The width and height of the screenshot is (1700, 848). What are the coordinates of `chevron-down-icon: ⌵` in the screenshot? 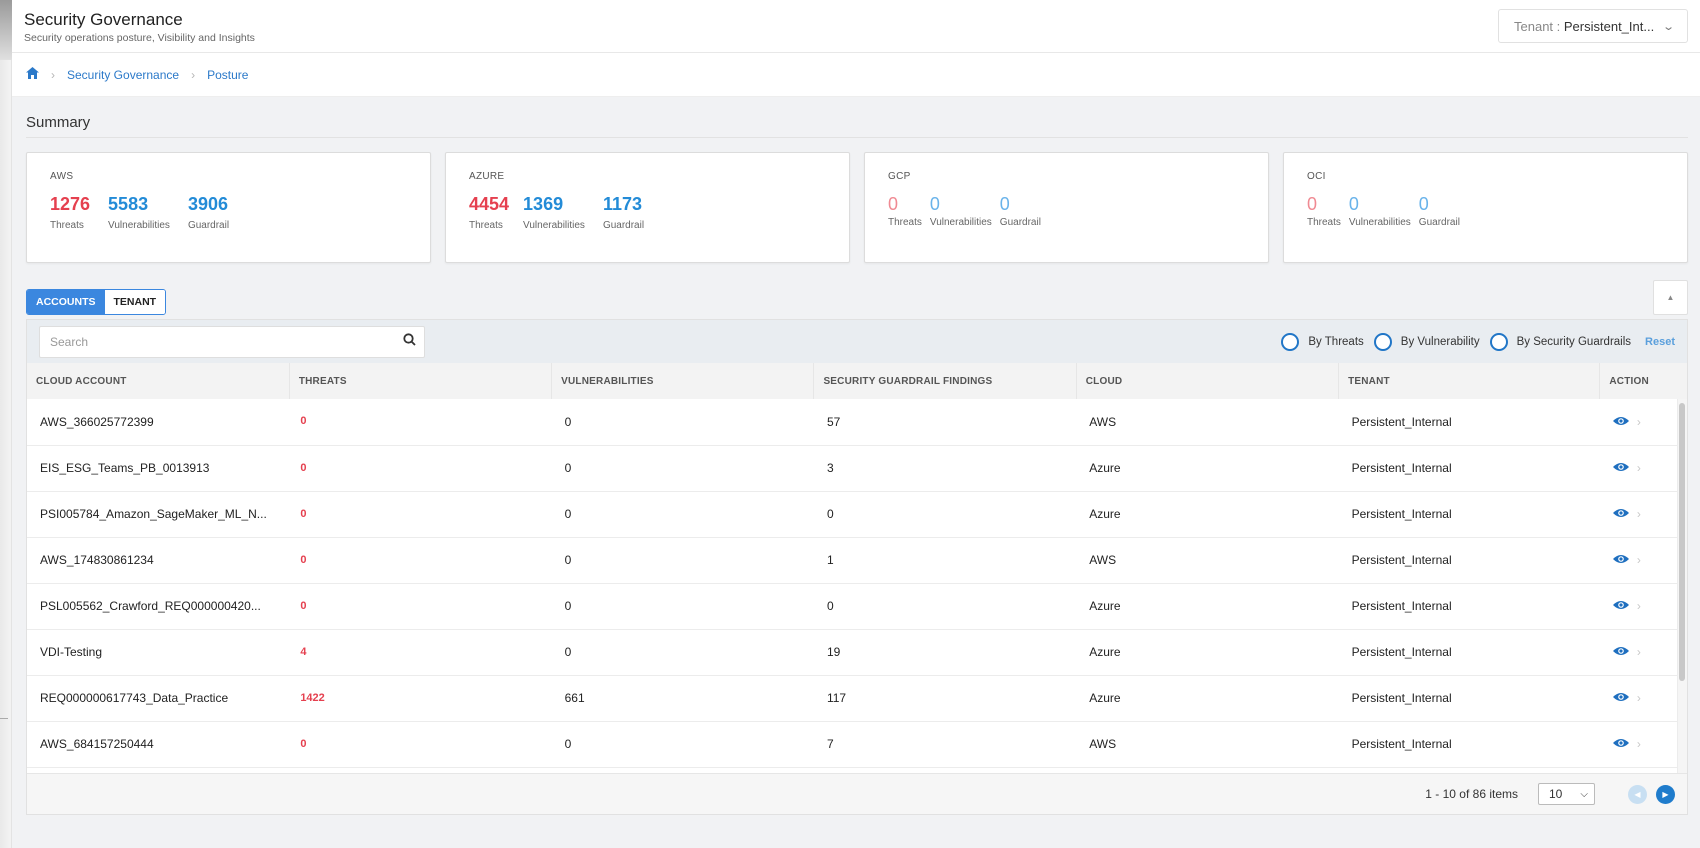 It's located at (1584, 794).